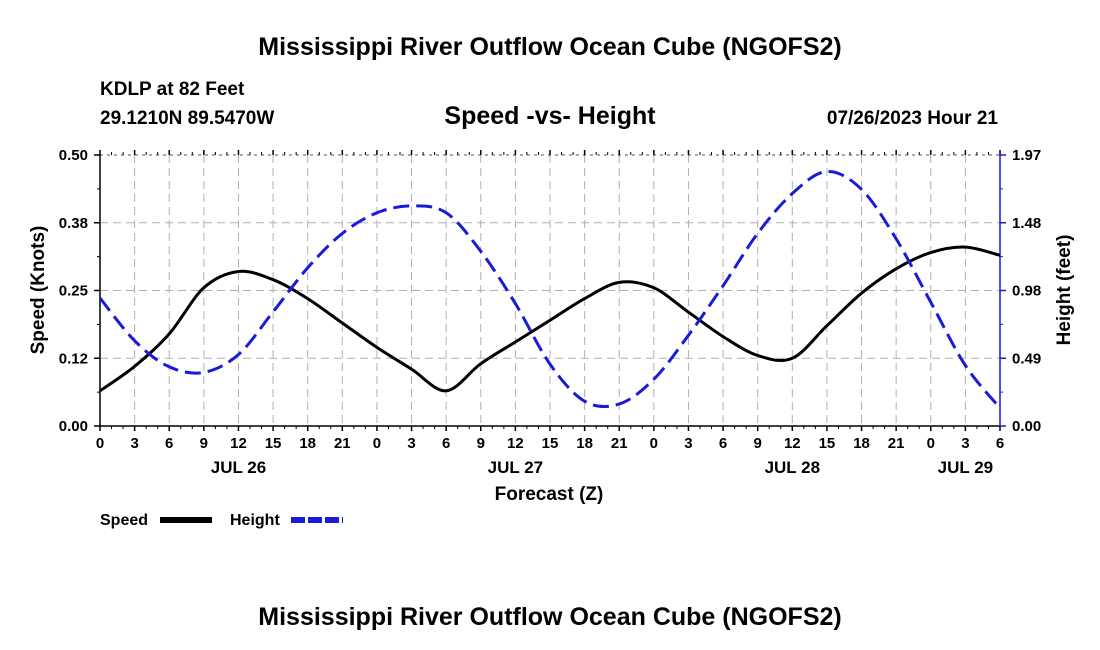 Image resolution: width=1100 pixels, height=650 pixels. I want to click on x-date-label: JUL 26, so click(238, 467).